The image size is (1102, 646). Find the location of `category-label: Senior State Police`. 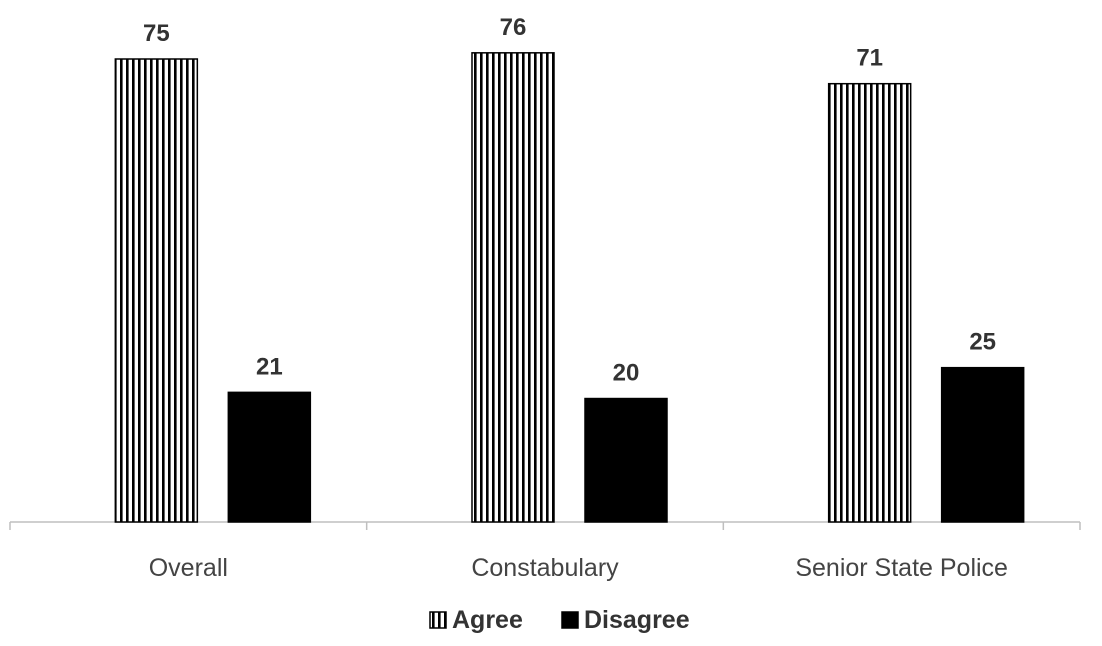

category-label: Senior State Police is located at coordinates (901, 568).